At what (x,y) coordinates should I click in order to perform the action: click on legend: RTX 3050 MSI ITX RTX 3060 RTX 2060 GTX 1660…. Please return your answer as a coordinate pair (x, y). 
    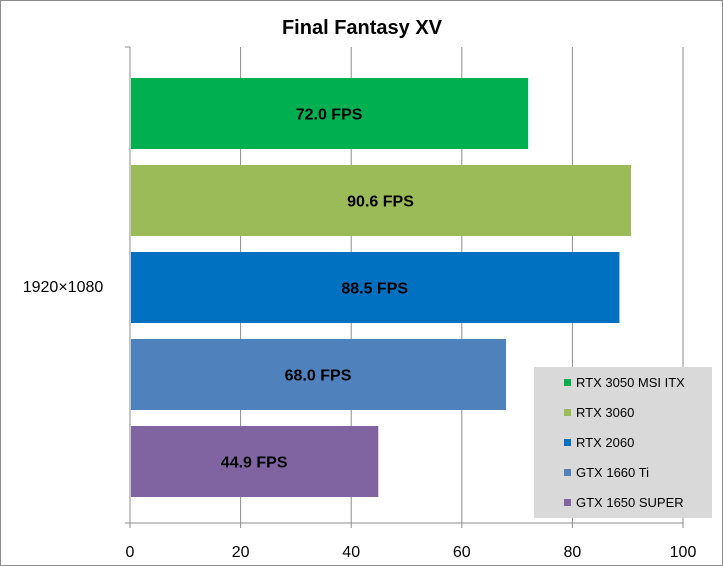
    Looking at the image, I should click on (623, 442).